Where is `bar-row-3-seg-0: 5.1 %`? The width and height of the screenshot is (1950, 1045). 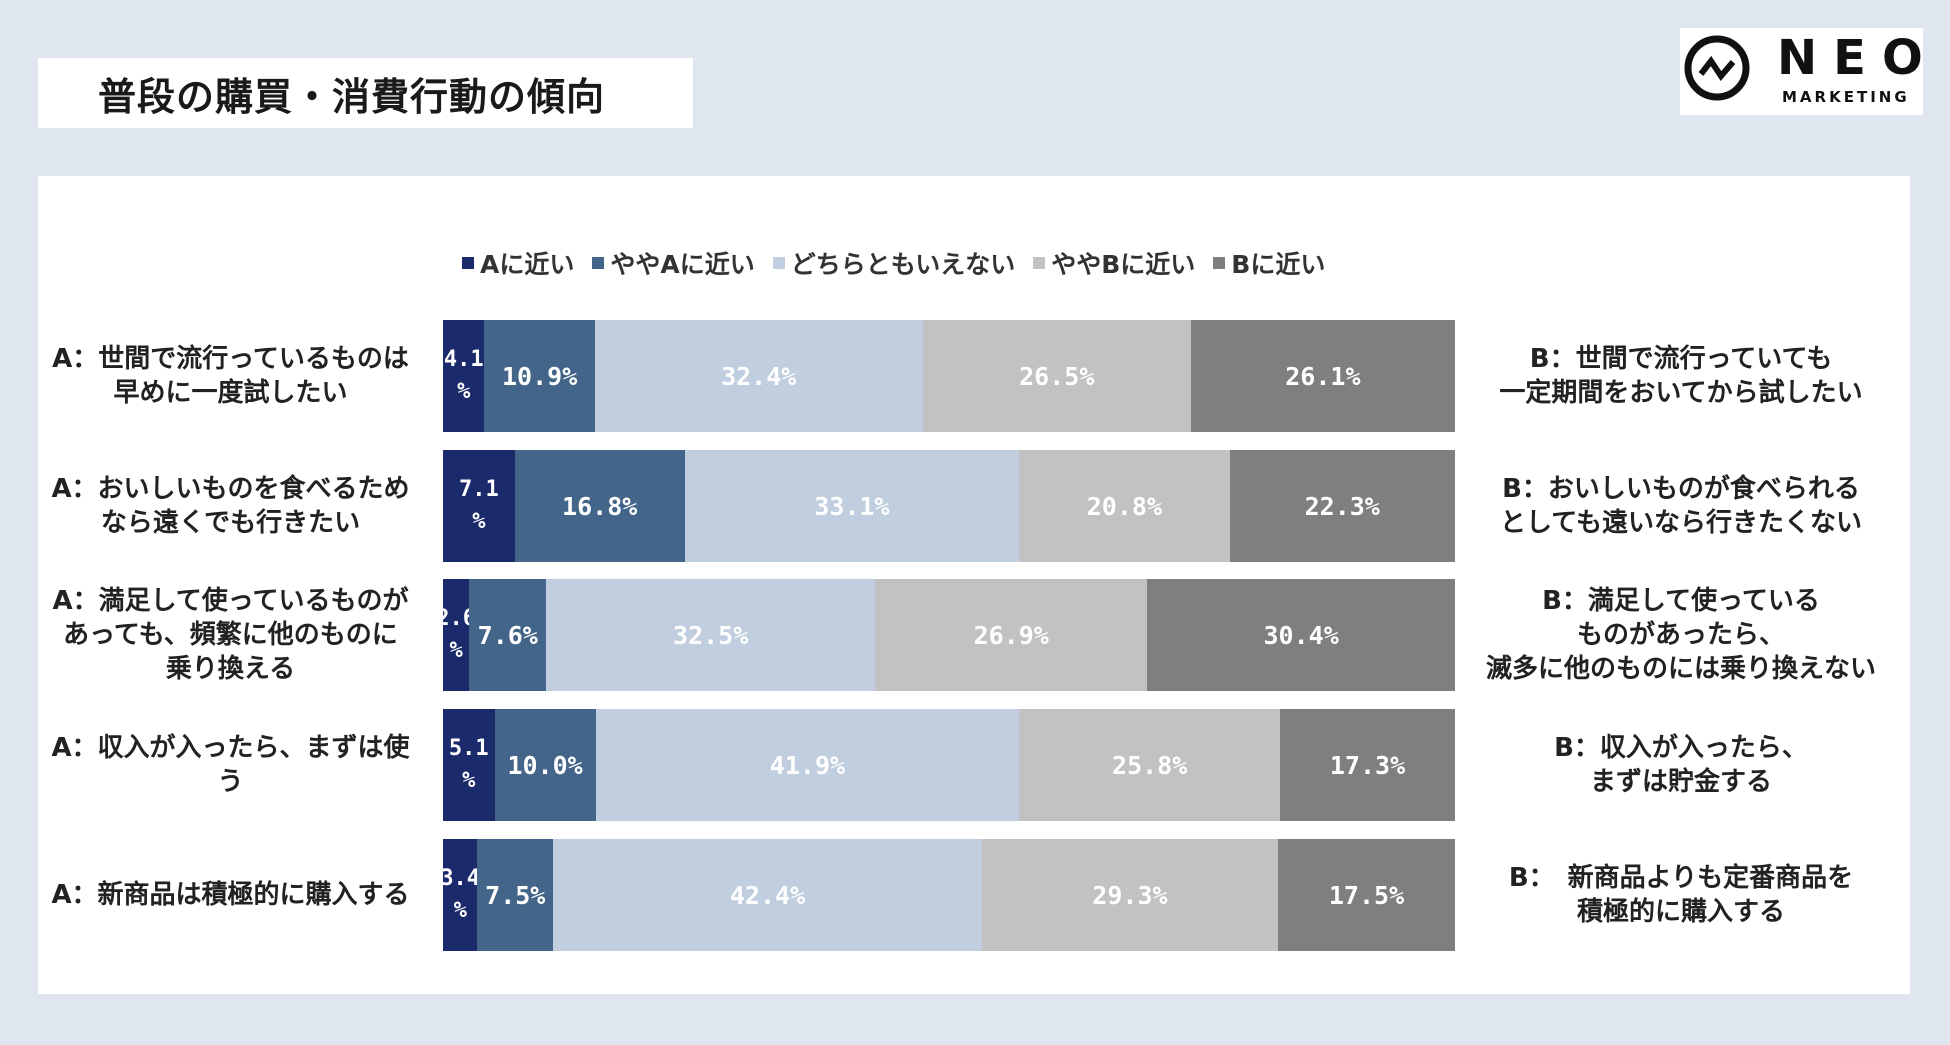 bar-row-3-seg-0: 5.1 % is located at coordinates (469, 765).